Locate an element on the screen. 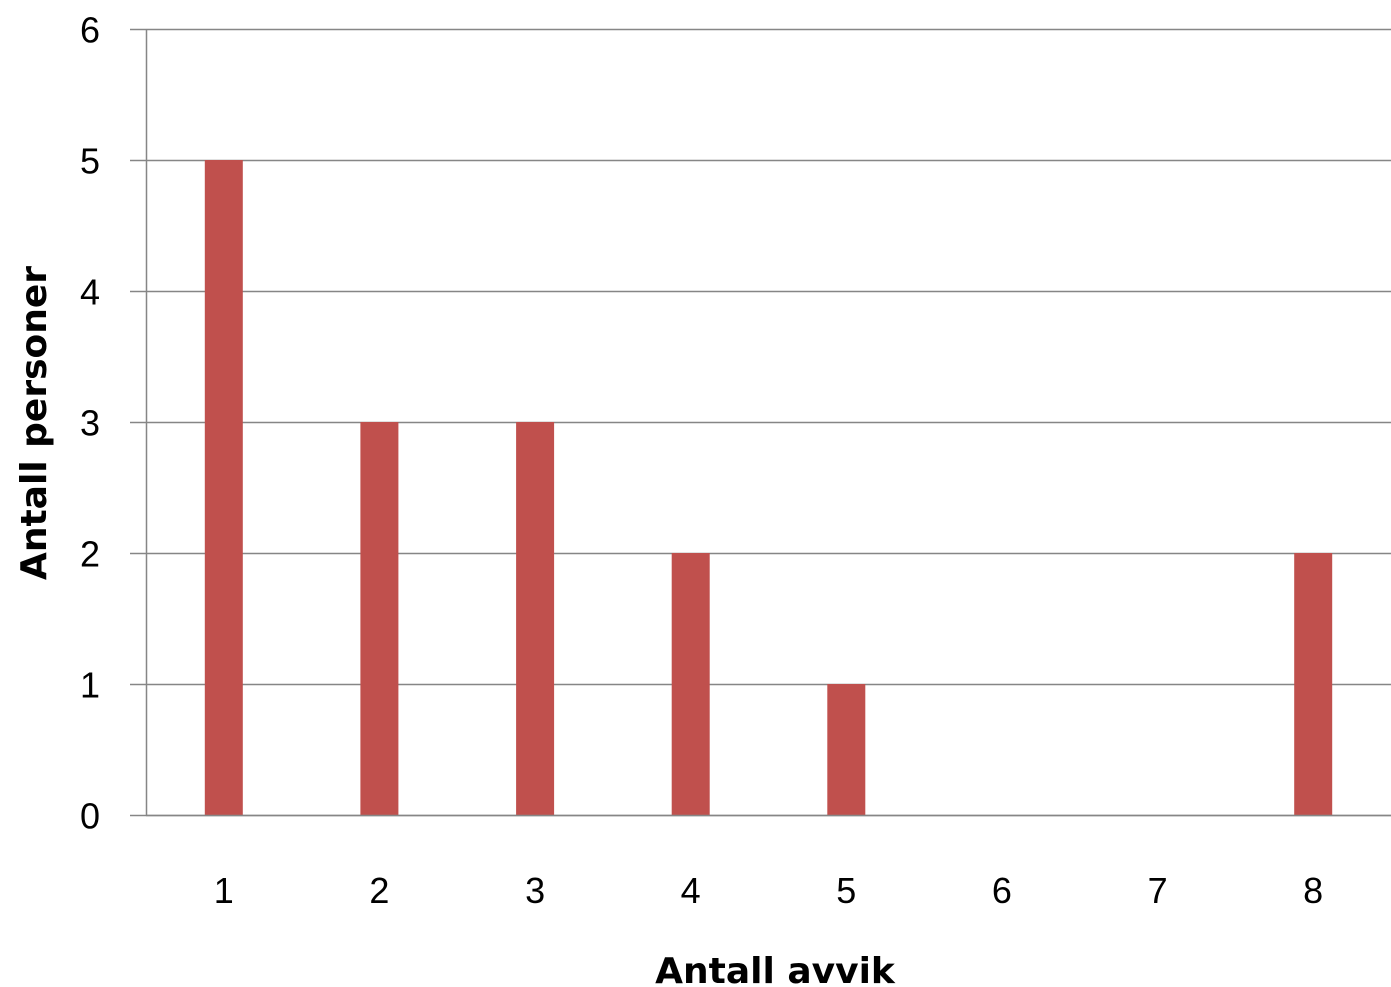 This screenshot has width=1391, height=987. x-tick-labels: 1 2 3 4 5 6 7 8 is located at coordinates (768, 890).